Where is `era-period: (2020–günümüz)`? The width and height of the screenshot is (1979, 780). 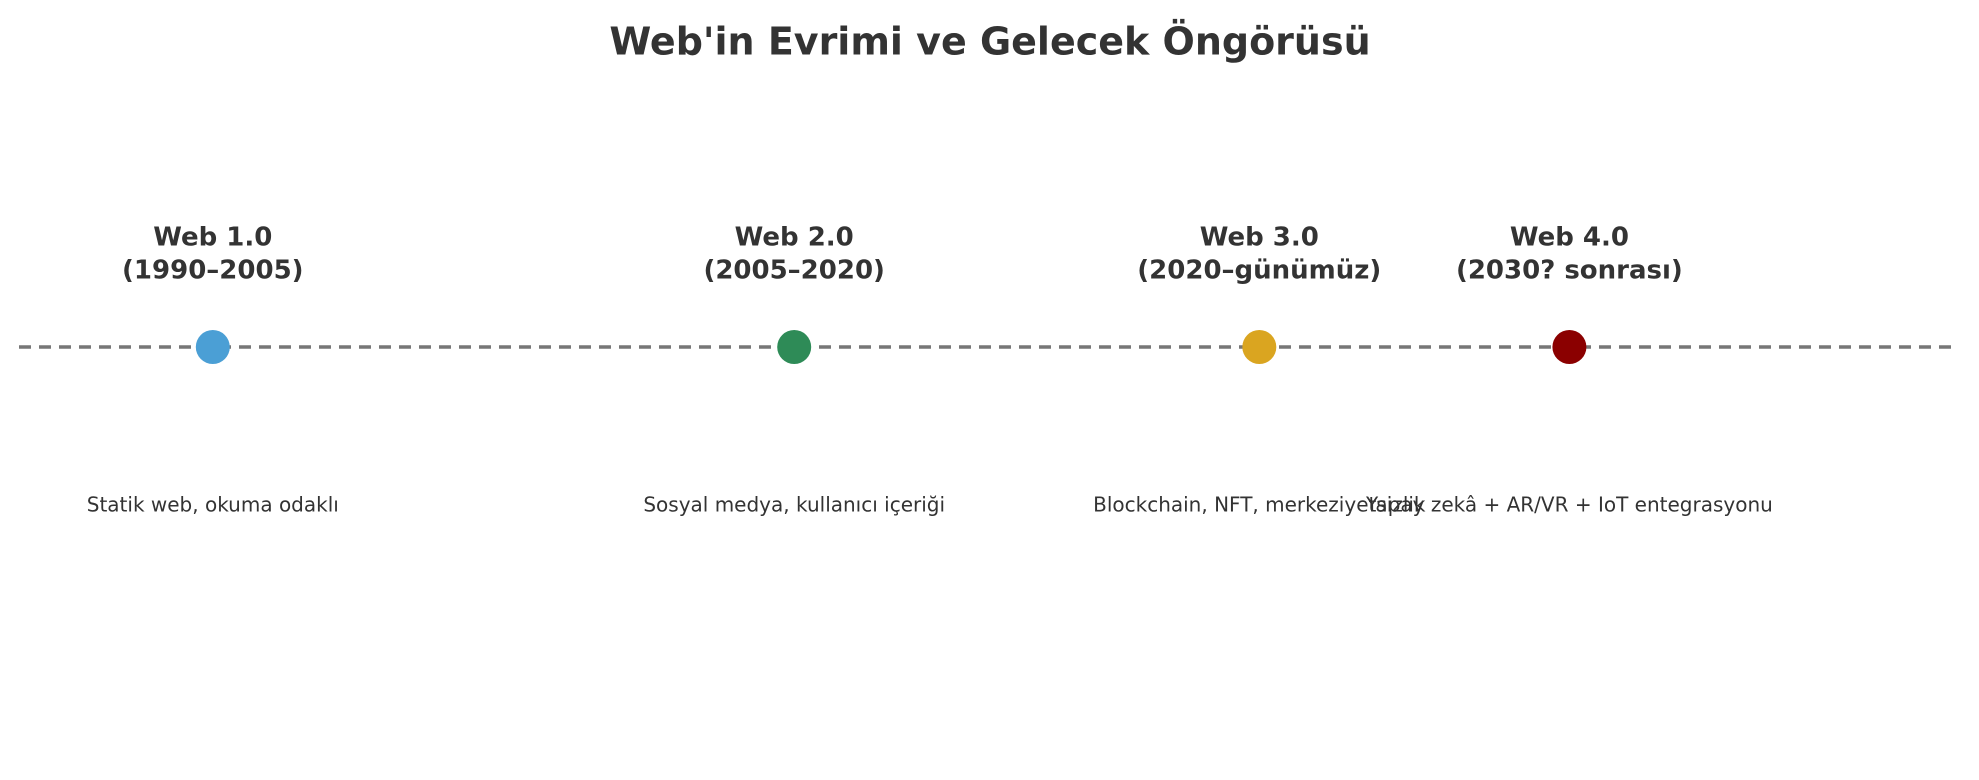
era-period: (2020–günümüz) is located at coordinates (1259, 271).